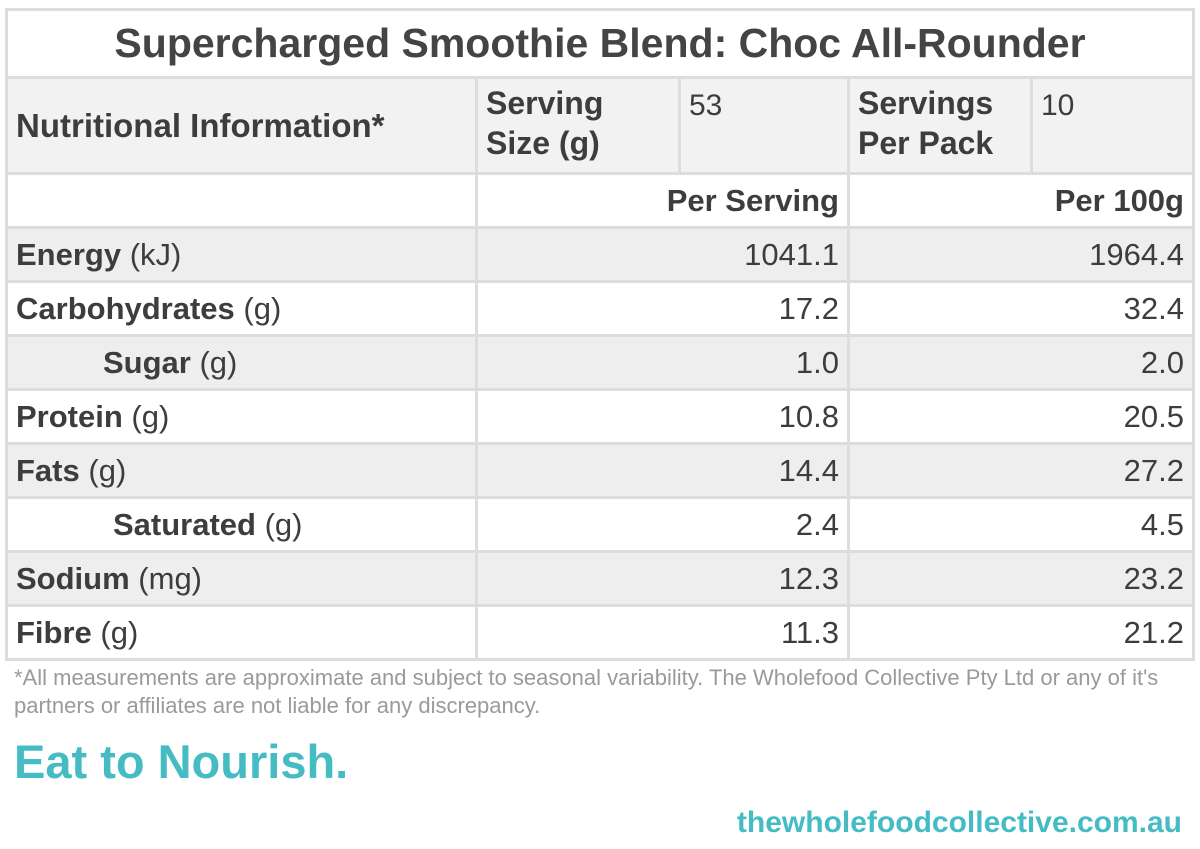 The width and height of the screenshot is (1200, 849). I want to click on slogan: Eat to Nourish., so click(181, 761).